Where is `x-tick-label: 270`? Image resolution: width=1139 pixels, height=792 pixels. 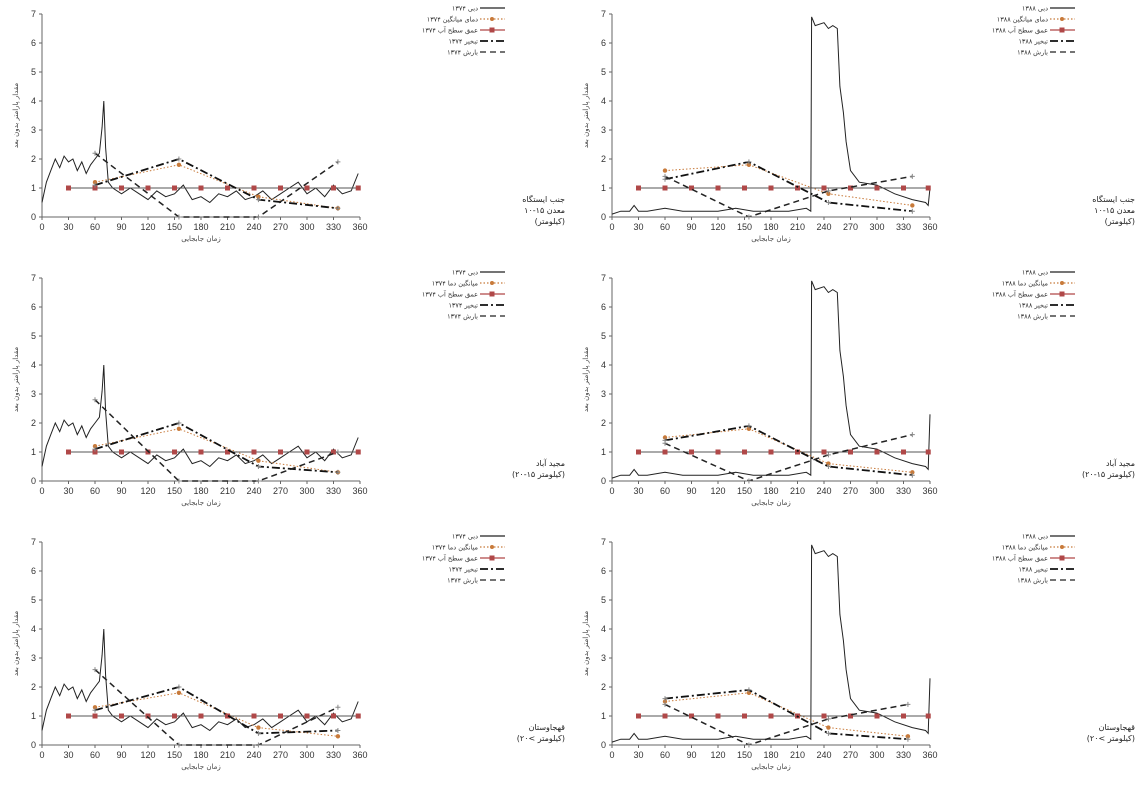 x-tick-label: 270 is located at coordinates (850, 755).